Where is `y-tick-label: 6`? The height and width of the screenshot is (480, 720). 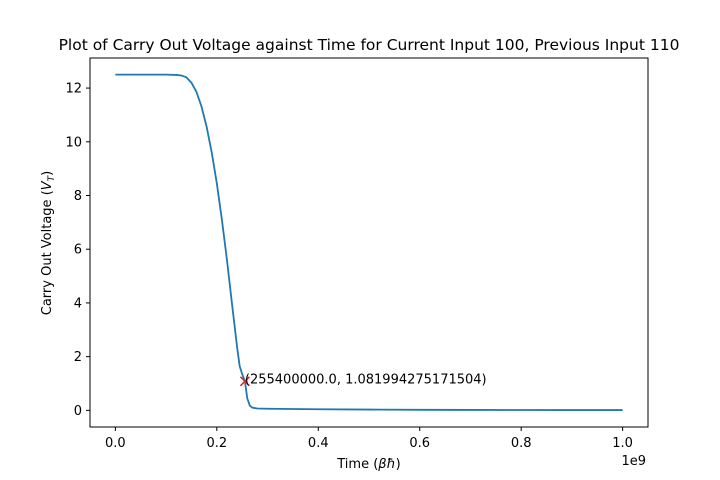
y-tick-label: 6 is located at coordinates (78, 250).